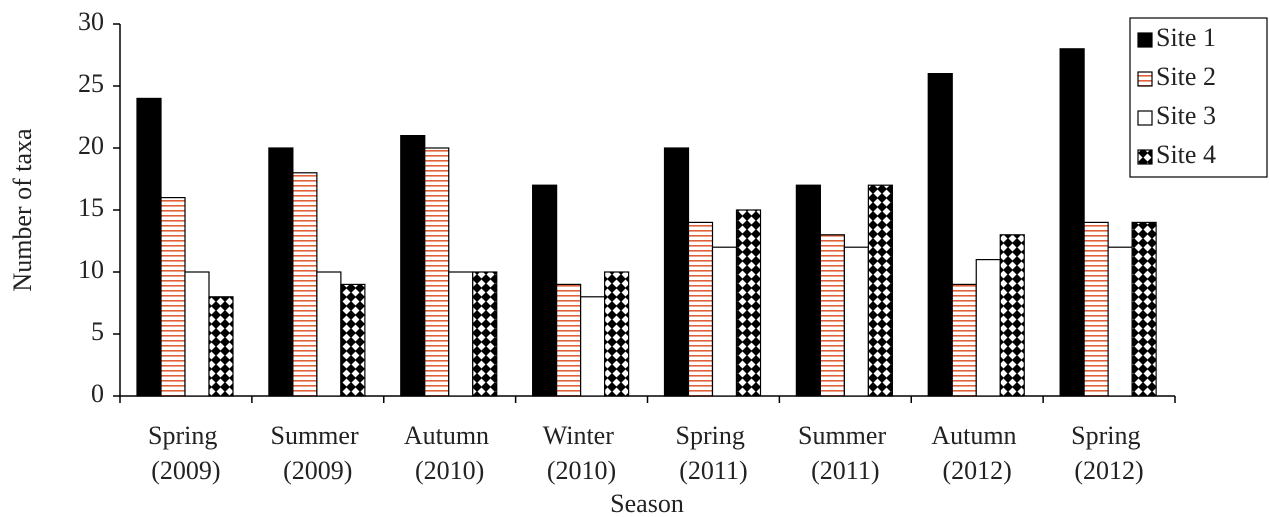 This screenshot has height=517, width=1270. Describe the element at coordinates (647, 503) in the screenshot. I see `x-axis-label: Season` at that location.